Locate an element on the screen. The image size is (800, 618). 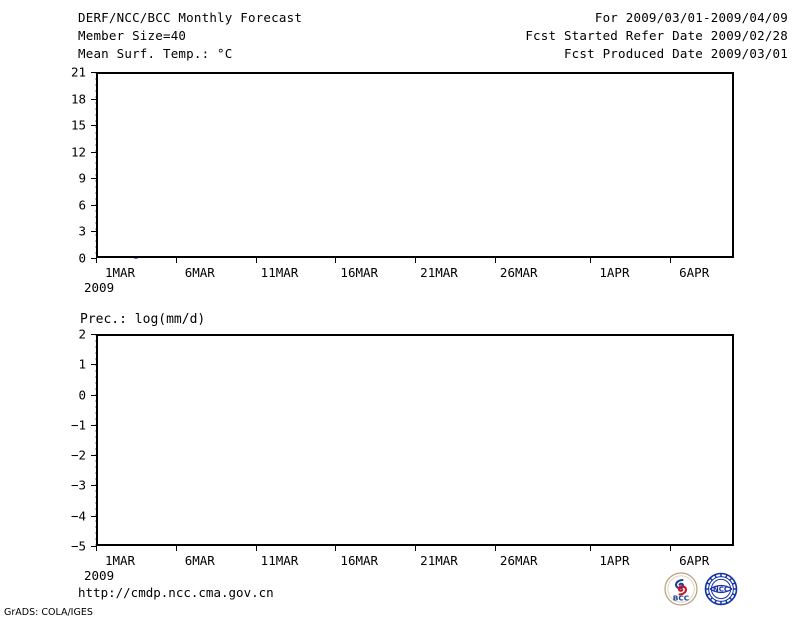
y-axis-tick-label: 21 is located at coordinates (78, 72).